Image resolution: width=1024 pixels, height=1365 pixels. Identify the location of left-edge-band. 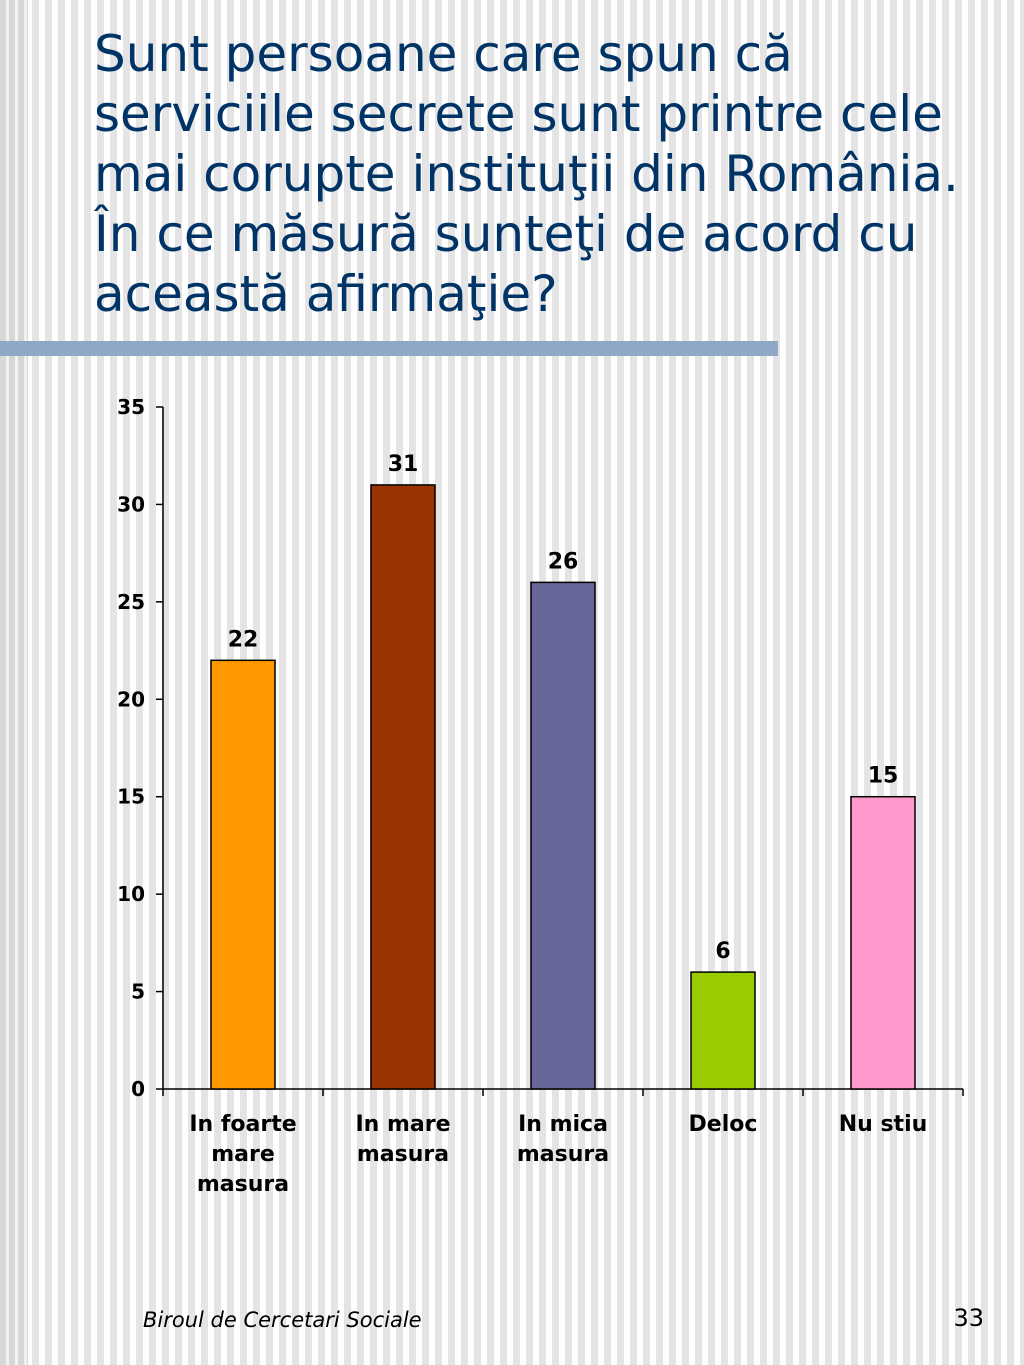
(14, 682).